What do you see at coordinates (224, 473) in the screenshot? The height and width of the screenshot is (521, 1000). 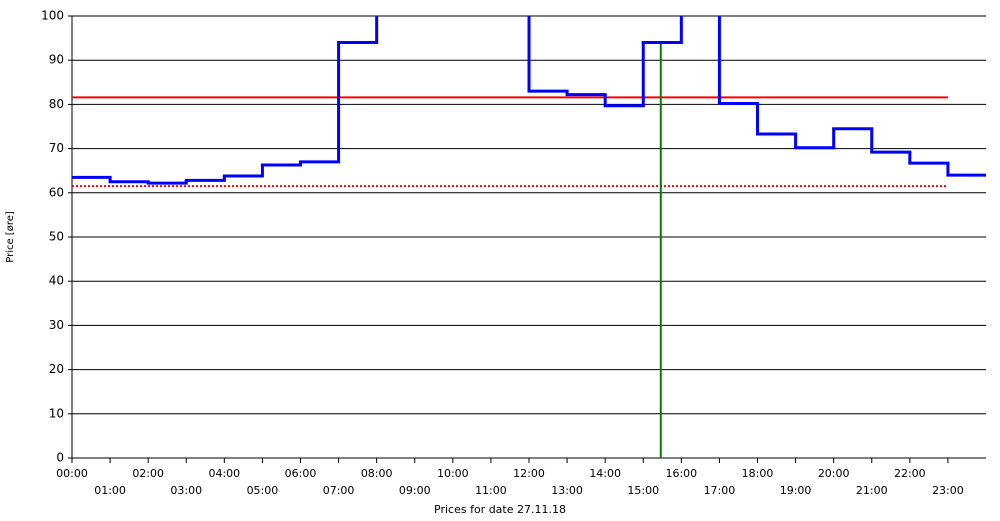 I see `x-tick-label: 04:00` at bounding box center [224, 473].